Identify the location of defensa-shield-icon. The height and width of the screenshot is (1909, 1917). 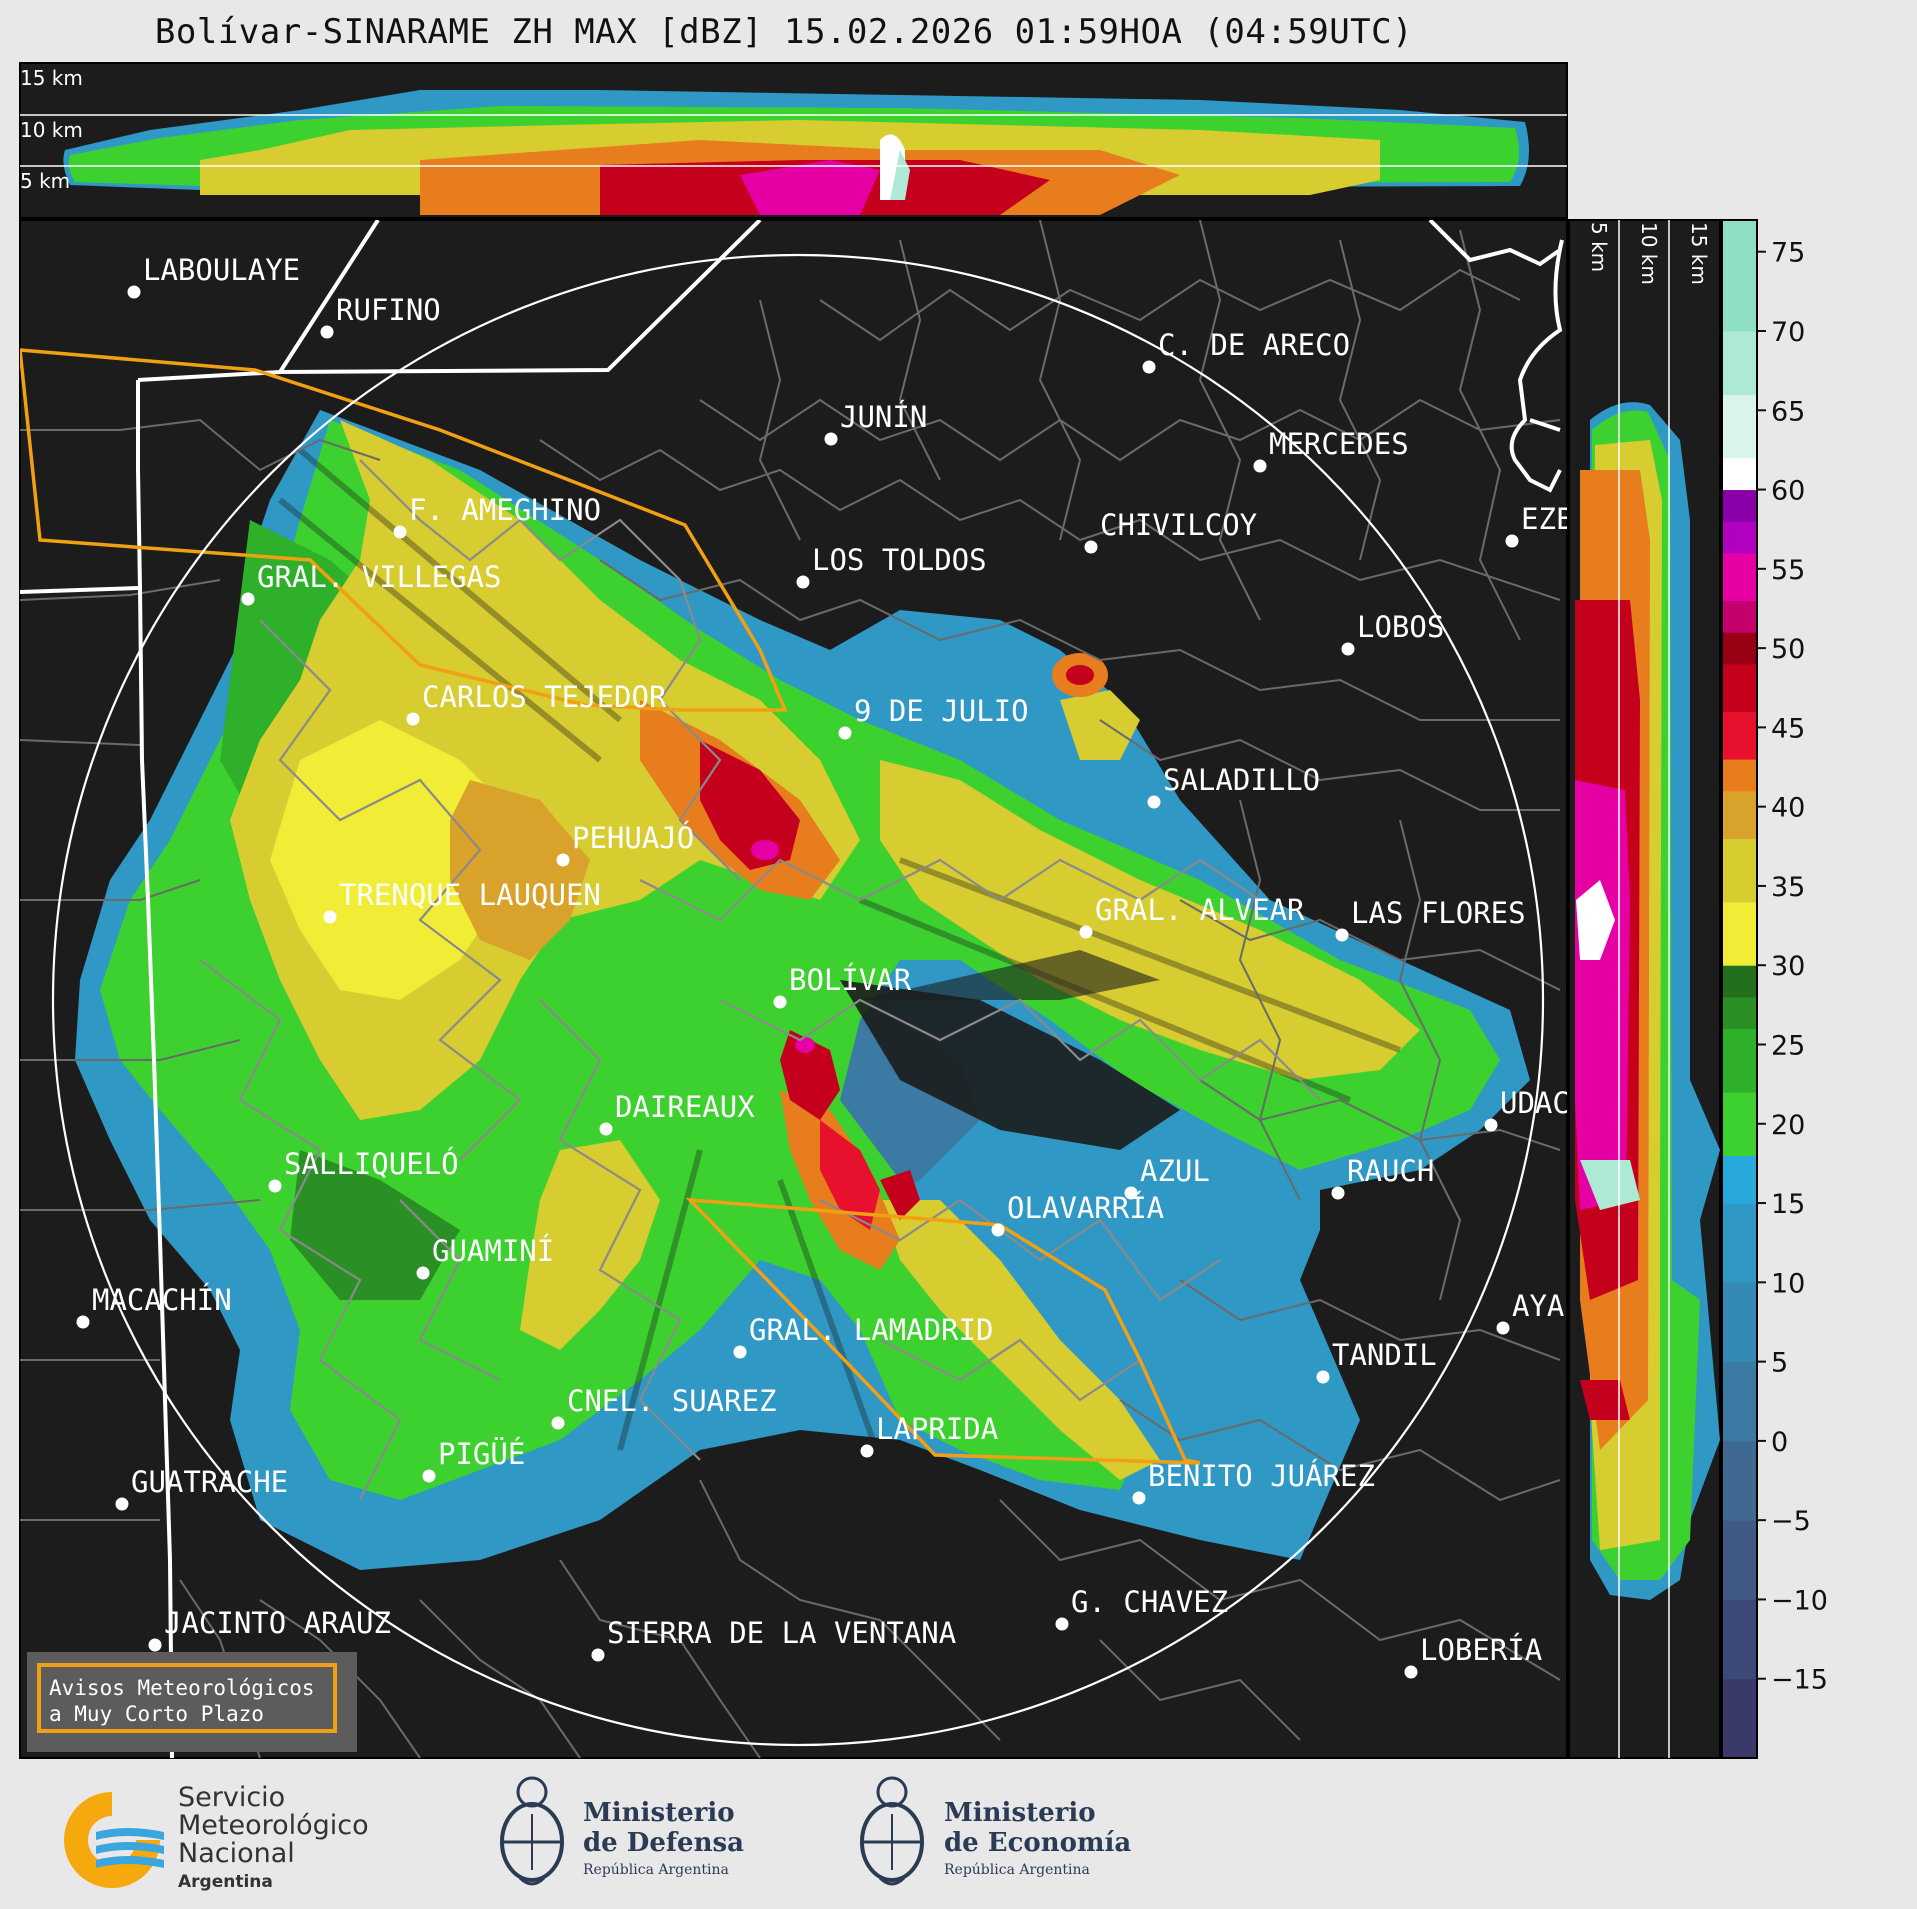
(532, 1831).